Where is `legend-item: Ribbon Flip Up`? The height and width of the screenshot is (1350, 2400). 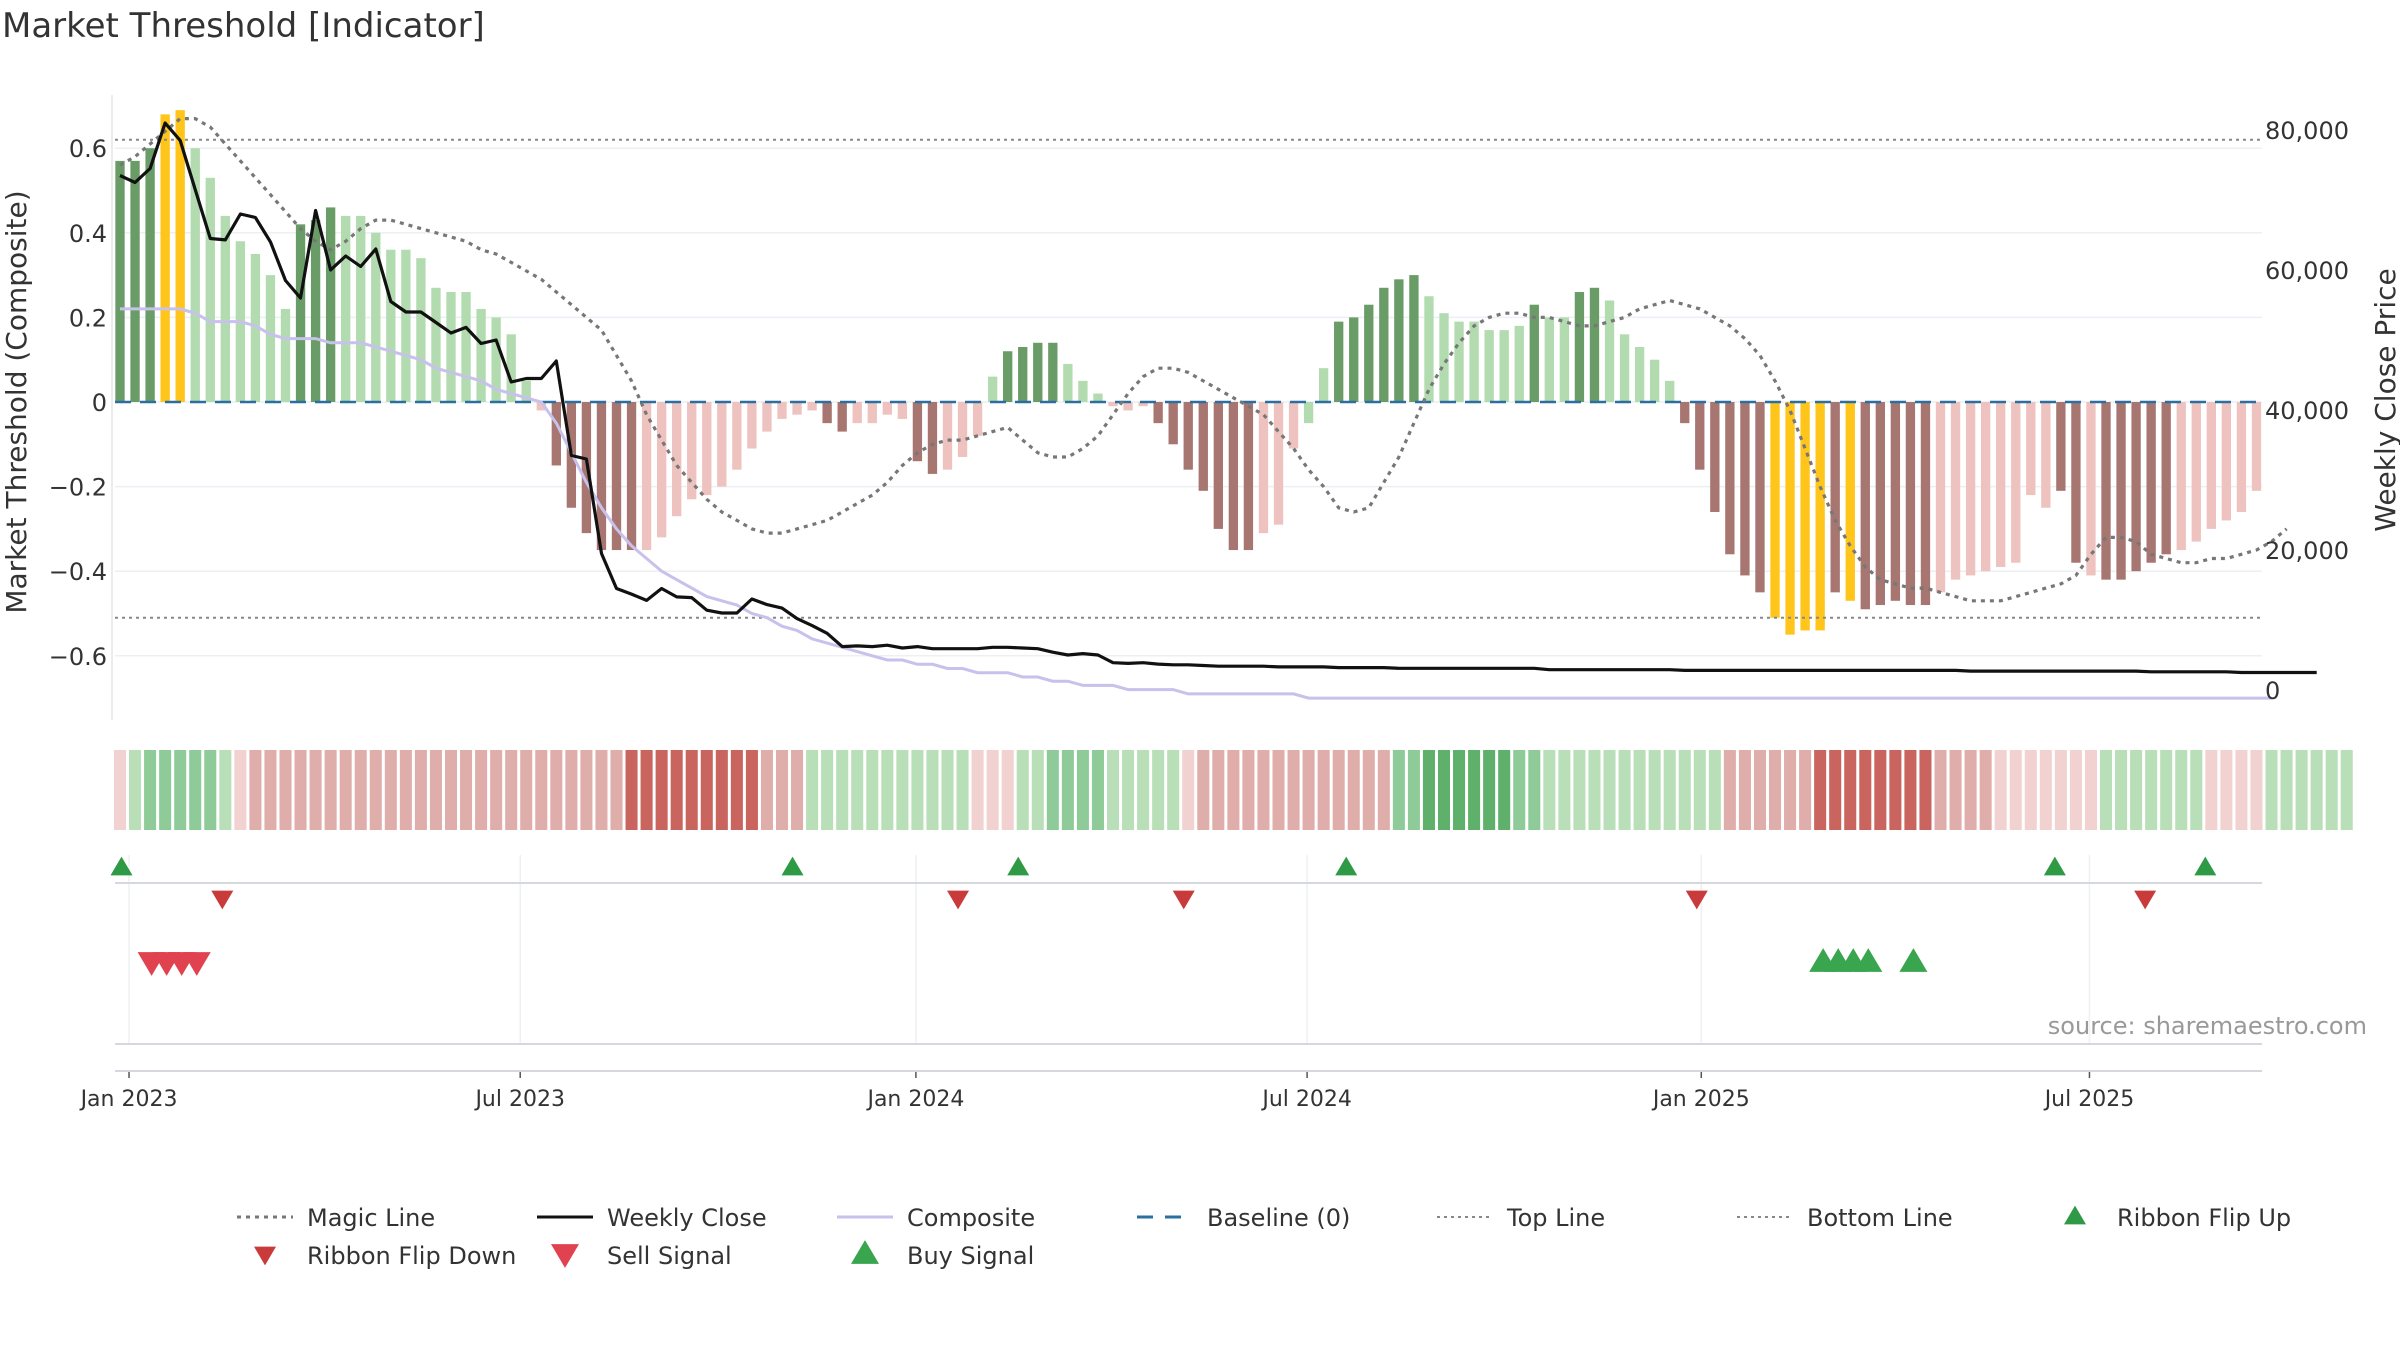 legend-item: Ribbon Flip Up is located at coordinates (2177, 1218).